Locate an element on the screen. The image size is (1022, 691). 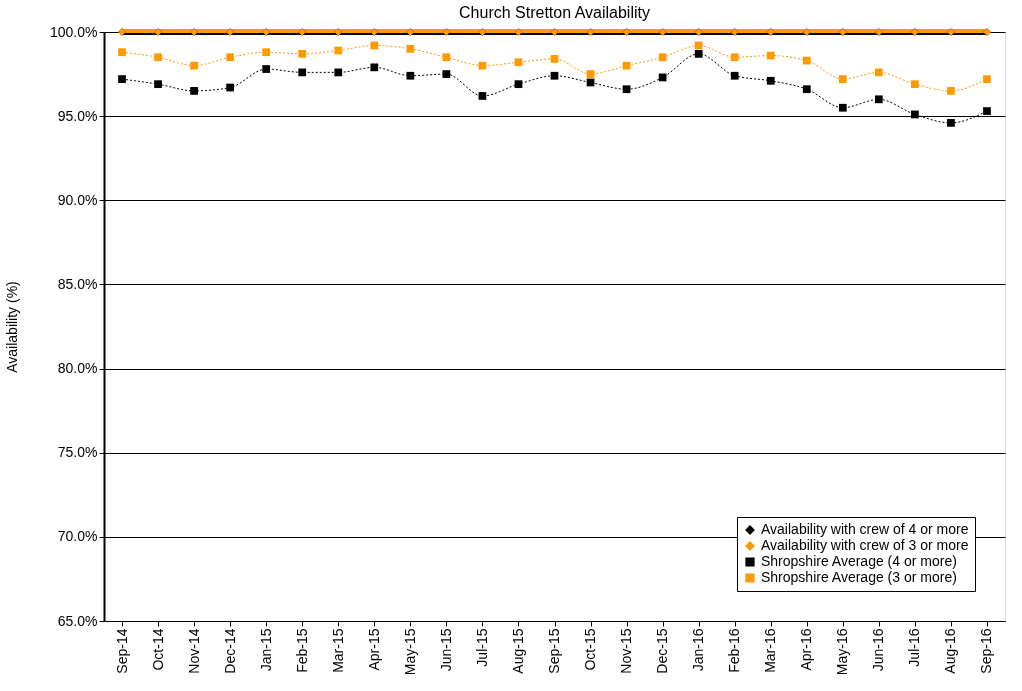
y-tick-label: 75.0% is located at coordinates (77, 452).